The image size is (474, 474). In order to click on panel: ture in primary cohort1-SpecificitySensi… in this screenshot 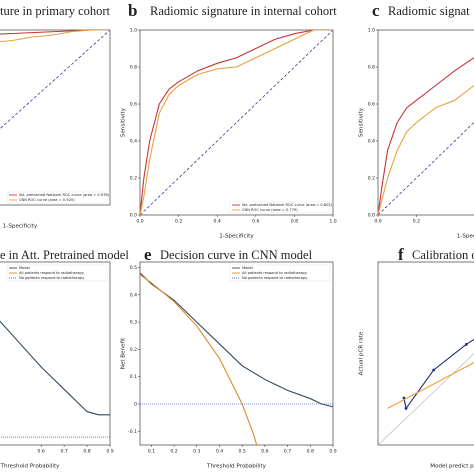, I will do `click(55, 117)`.